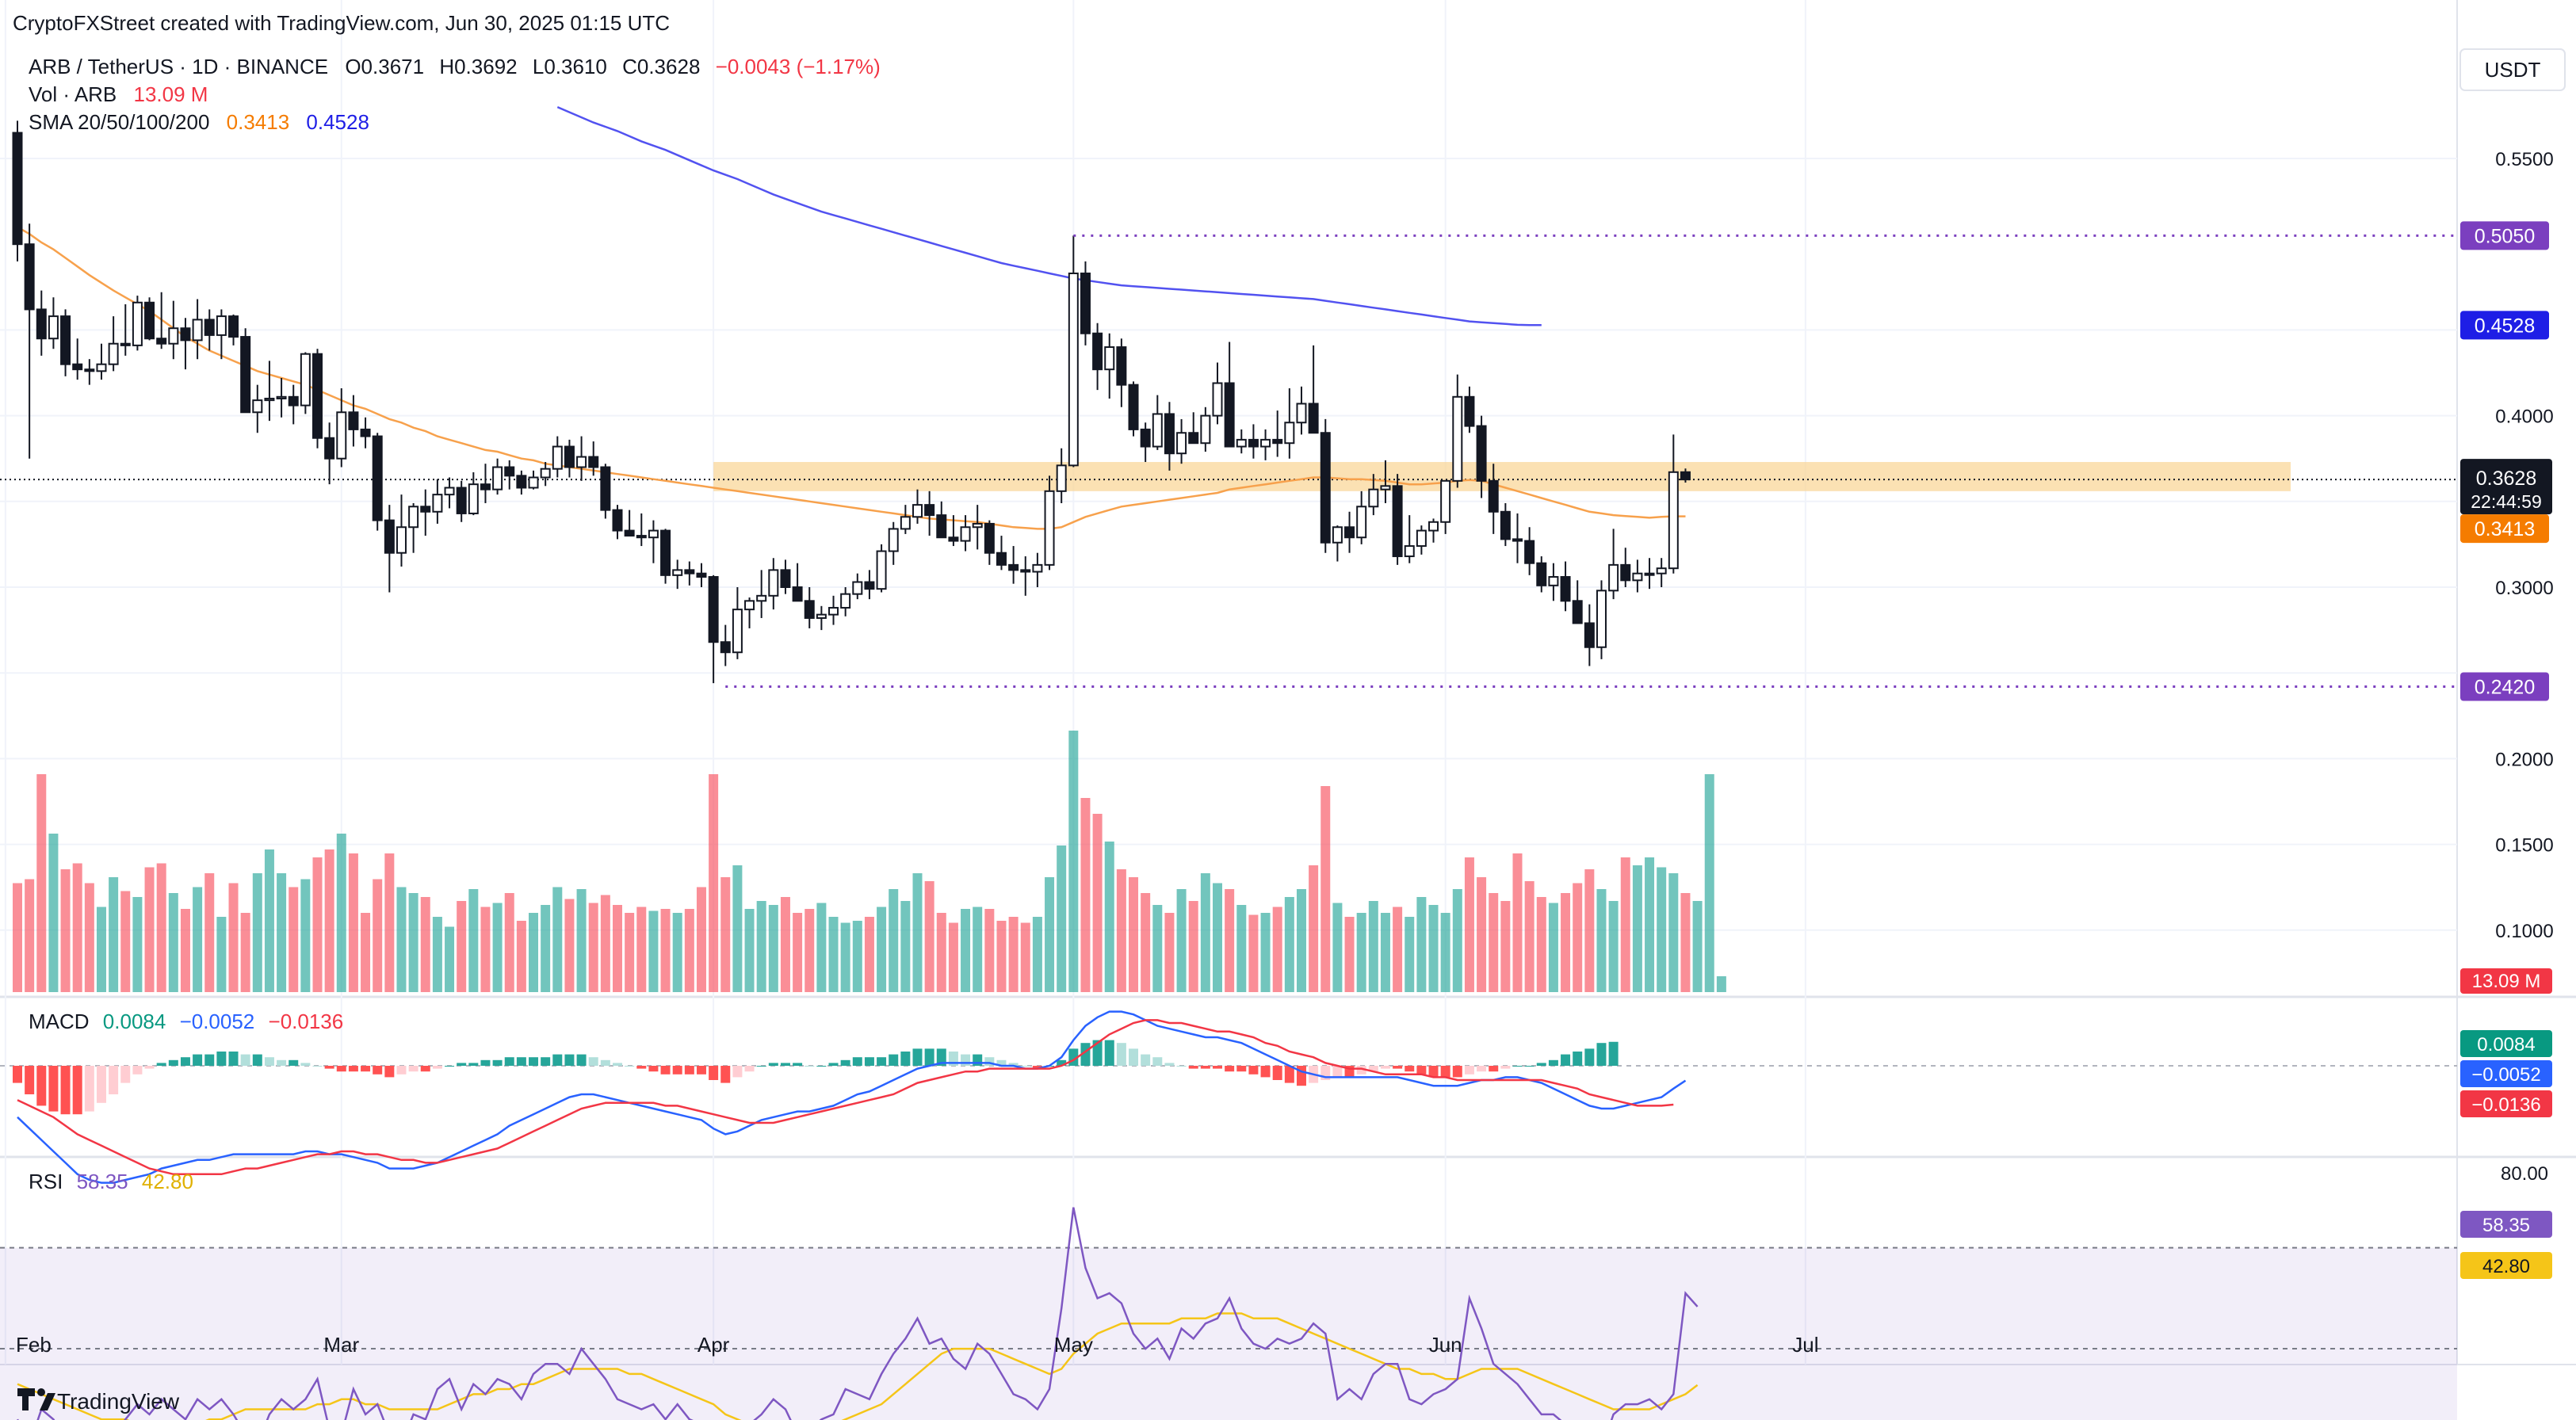 The image size is (2576, 1420). What do you see at coordinates (118, 1402) in the screenshot?
I see `tradingview-brand: TradingView` at bounding box center [118, 1402].